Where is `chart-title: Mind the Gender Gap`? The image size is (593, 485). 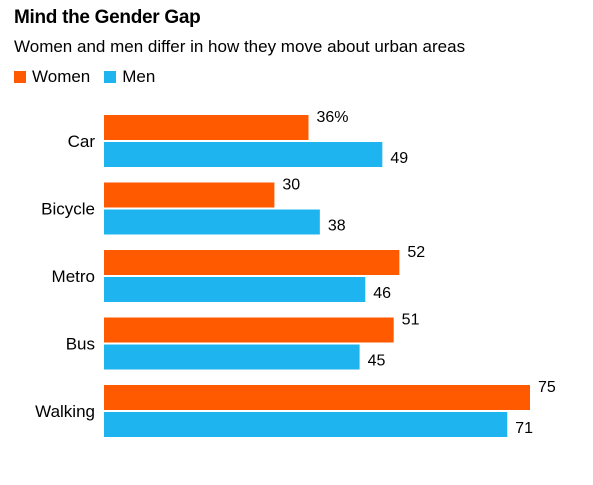
chart-title: Mind the Gender Gap is located at coordinates (107, 17).